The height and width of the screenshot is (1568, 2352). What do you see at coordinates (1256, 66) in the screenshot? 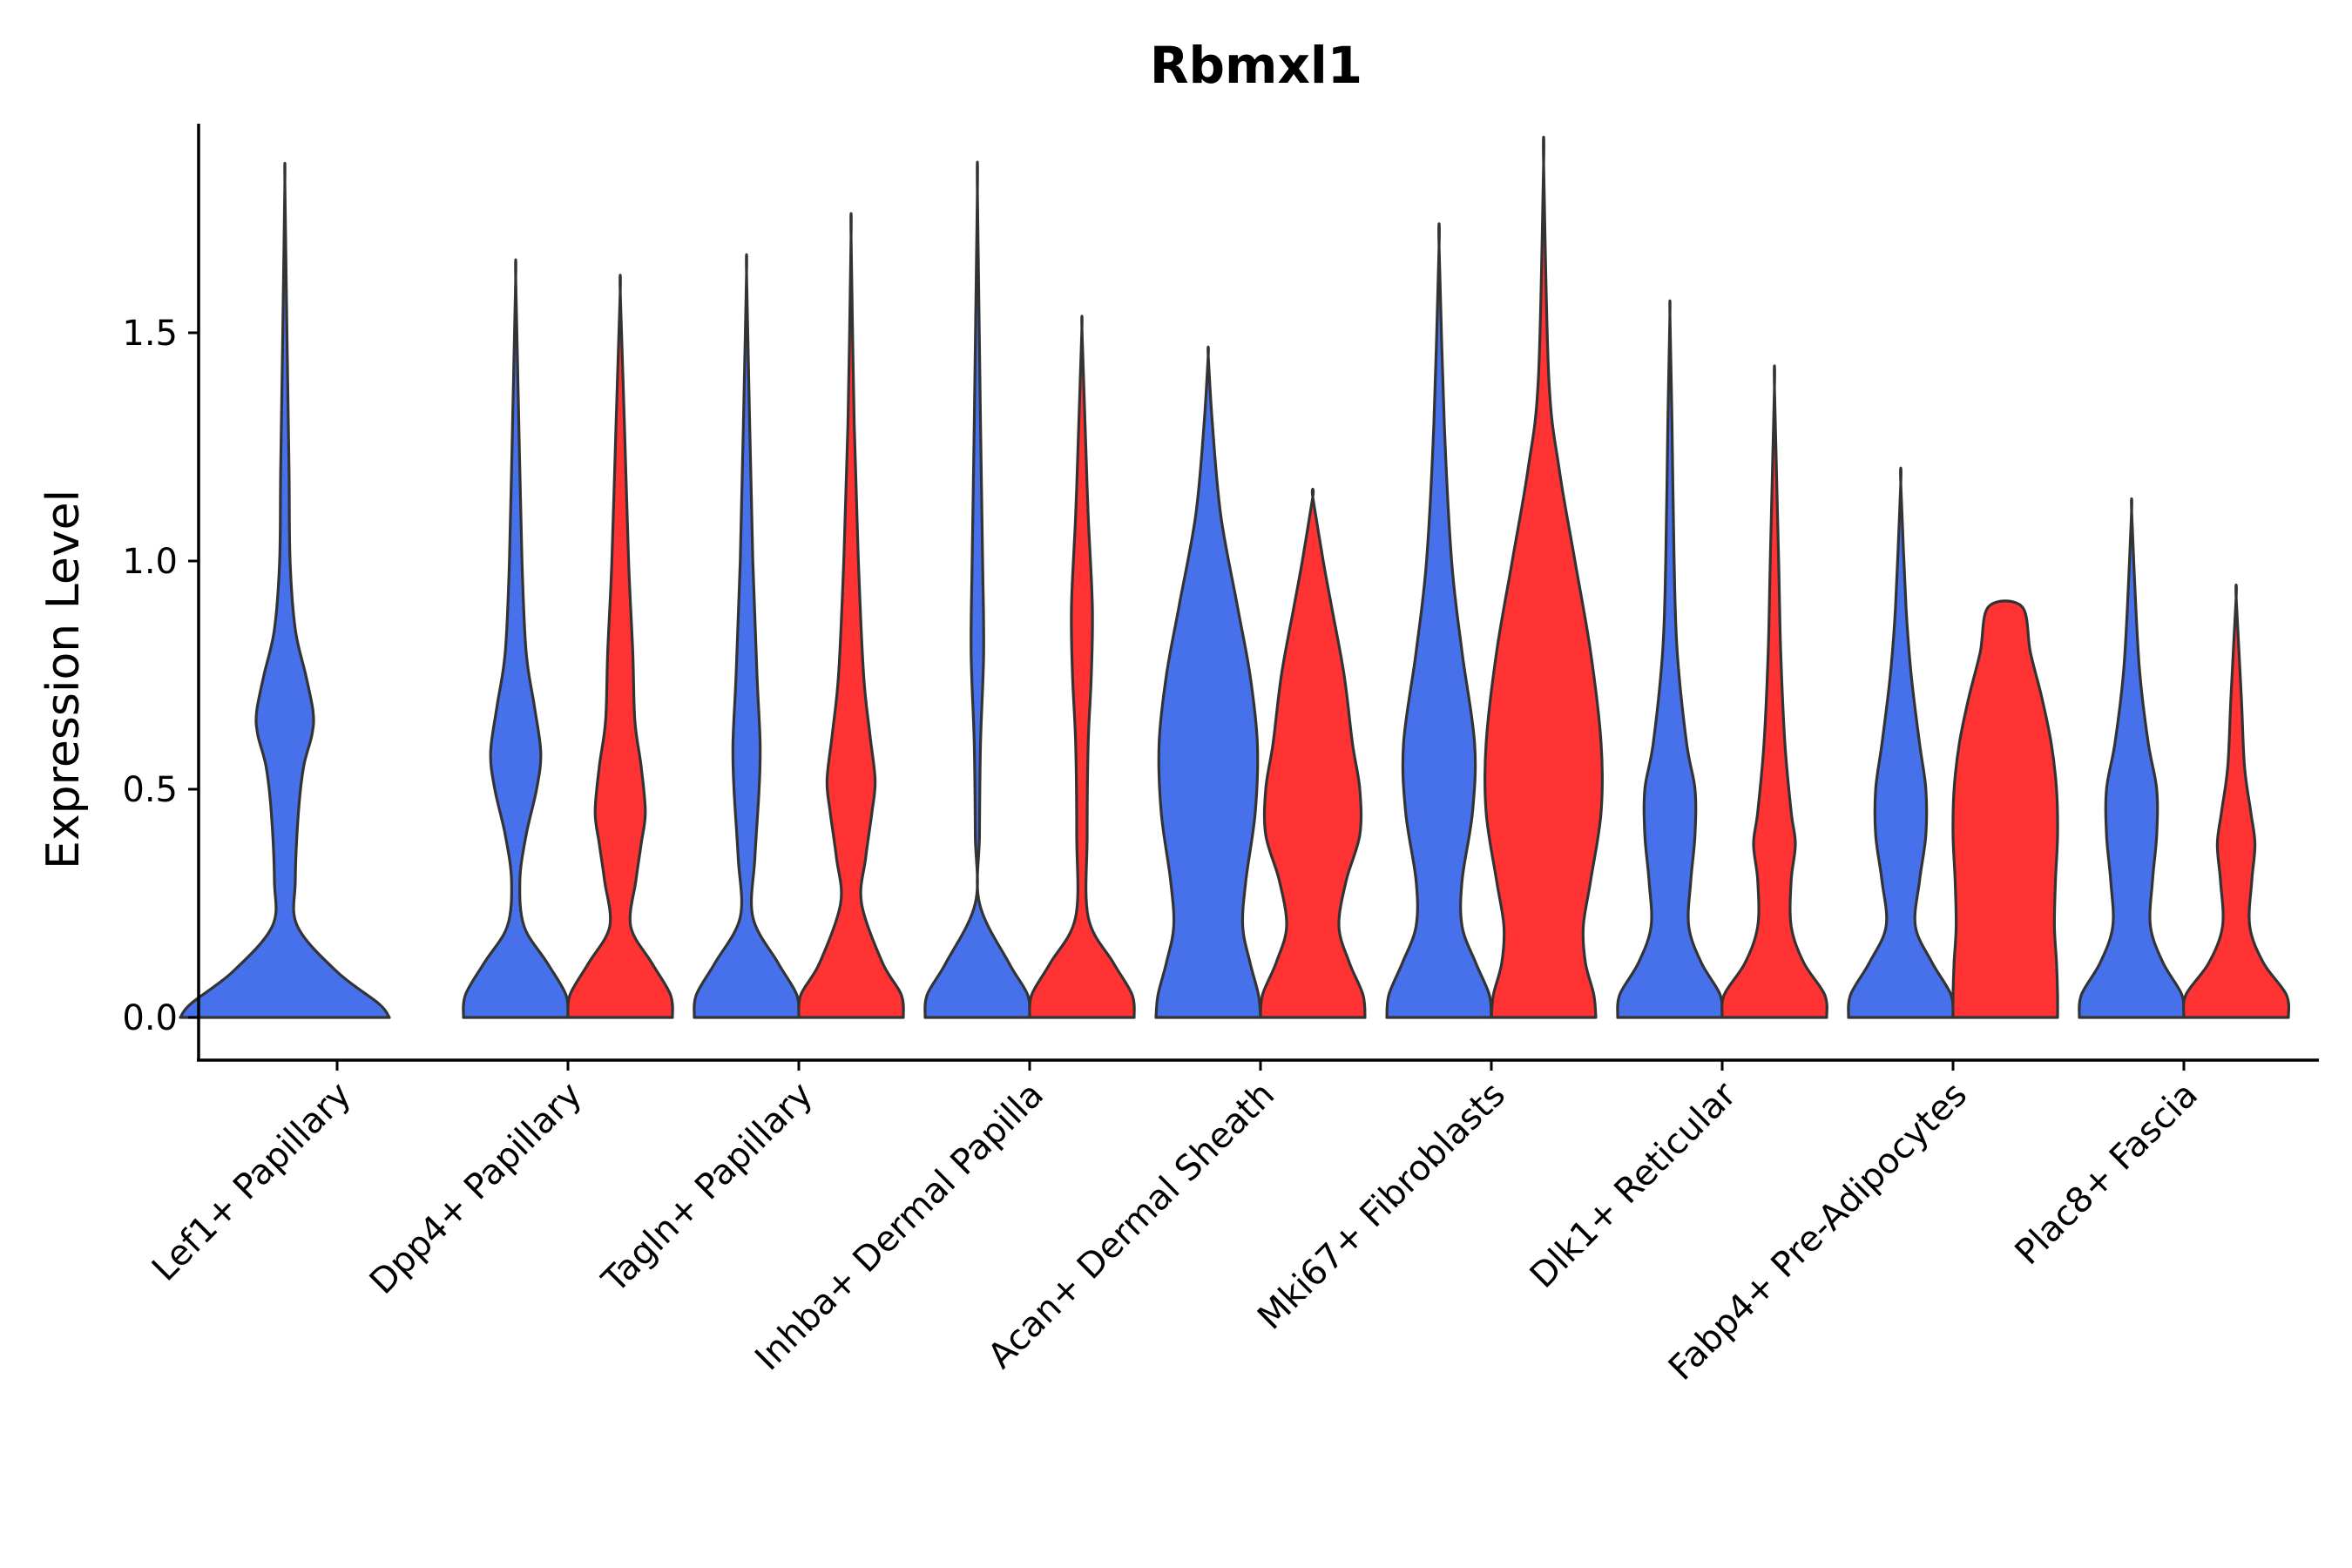
I see `chart-title: Rbmxl1` at bounding box center [1256, 66].